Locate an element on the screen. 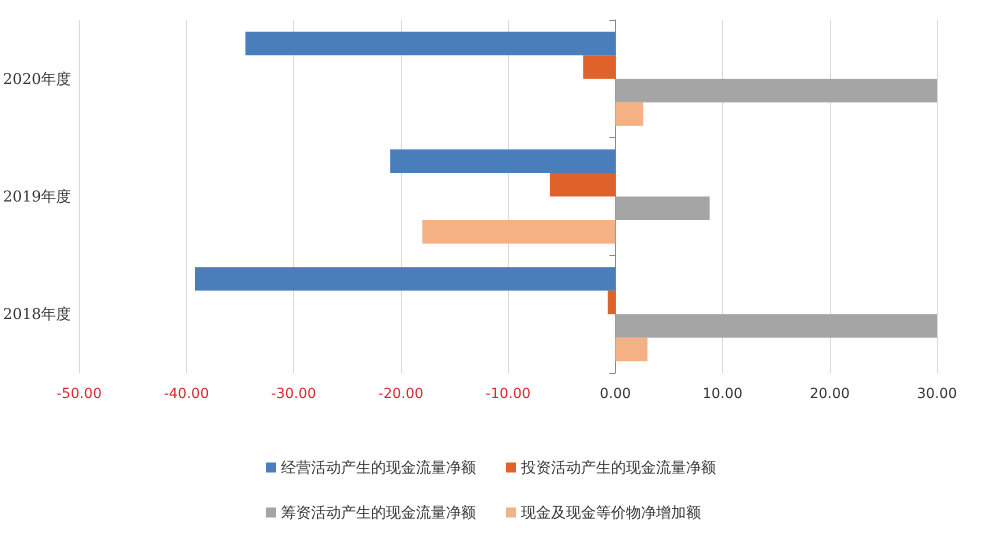 The image size is (982, 533). x-tick-label: 30.00 is located at coordinates (937, 394).